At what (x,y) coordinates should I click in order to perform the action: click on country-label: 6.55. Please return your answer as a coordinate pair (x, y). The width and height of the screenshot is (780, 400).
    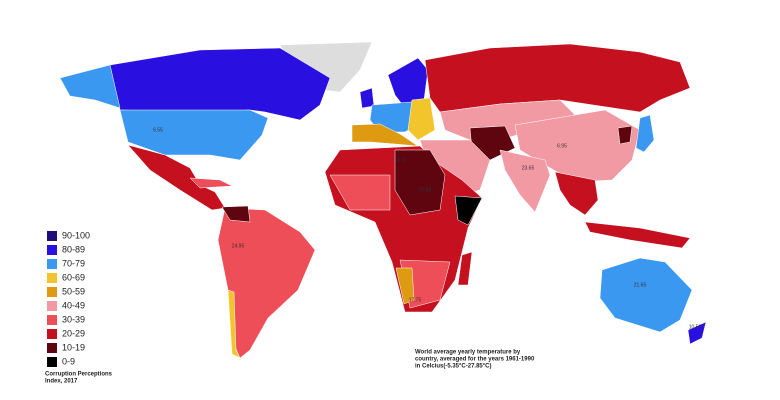
    Looking at the image, I should click on (158, 130).